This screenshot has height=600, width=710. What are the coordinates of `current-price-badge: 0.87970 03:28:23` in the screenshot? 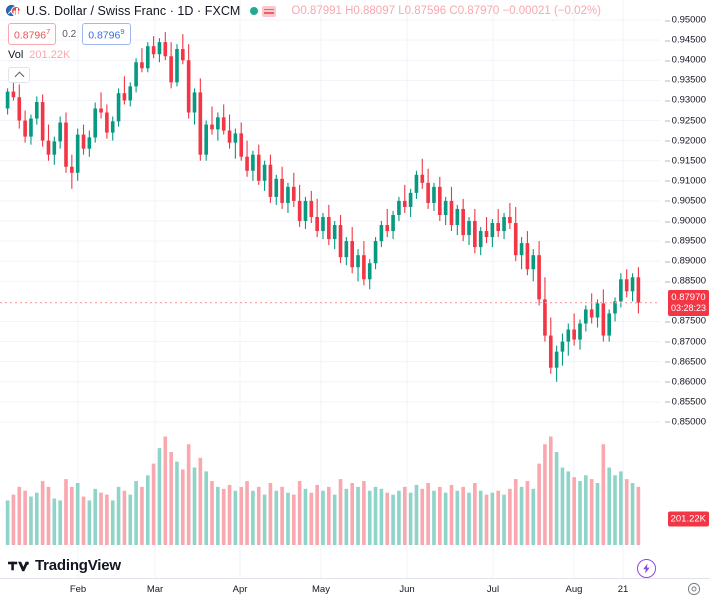 It's located at (688, 302).